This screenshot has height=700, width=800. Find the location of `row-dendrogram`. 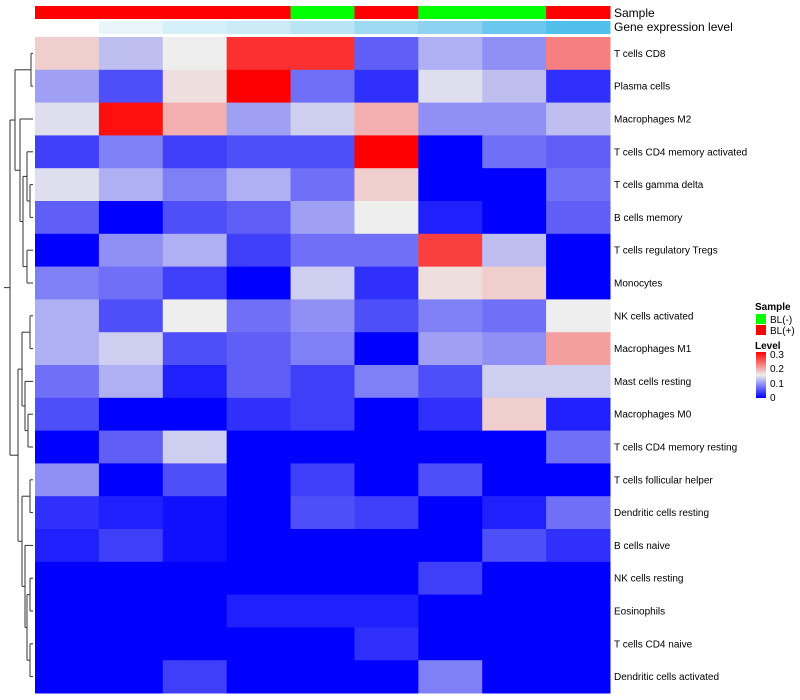

row-dendrogram is located at coordinates (18, 365).